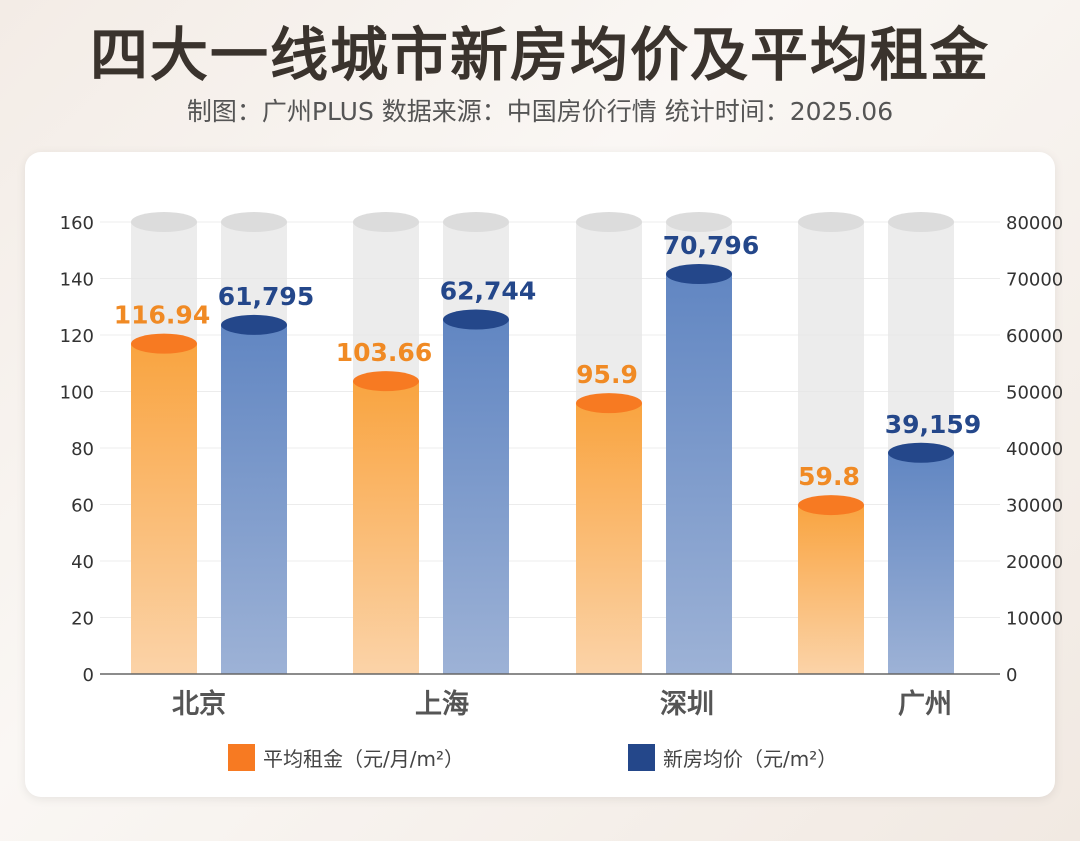 Image resolution: width=1080 pixels, height=841 pixels. I want to click on right-tick-label: 60000, so click(1034, 336).